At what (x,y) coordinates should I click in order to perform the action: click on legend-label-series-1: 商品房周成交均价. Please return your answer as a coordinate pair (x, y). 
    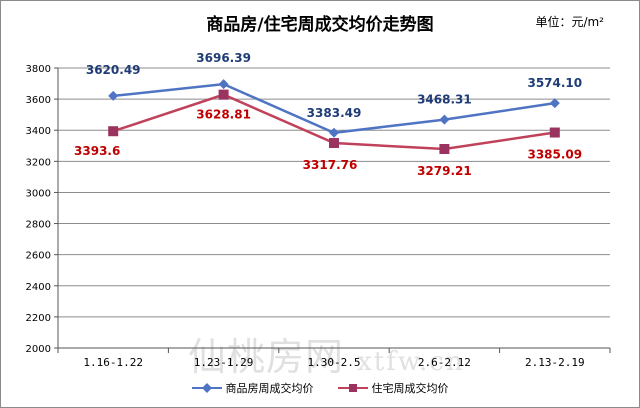
    Looking at the image, I should click on (269, 388).